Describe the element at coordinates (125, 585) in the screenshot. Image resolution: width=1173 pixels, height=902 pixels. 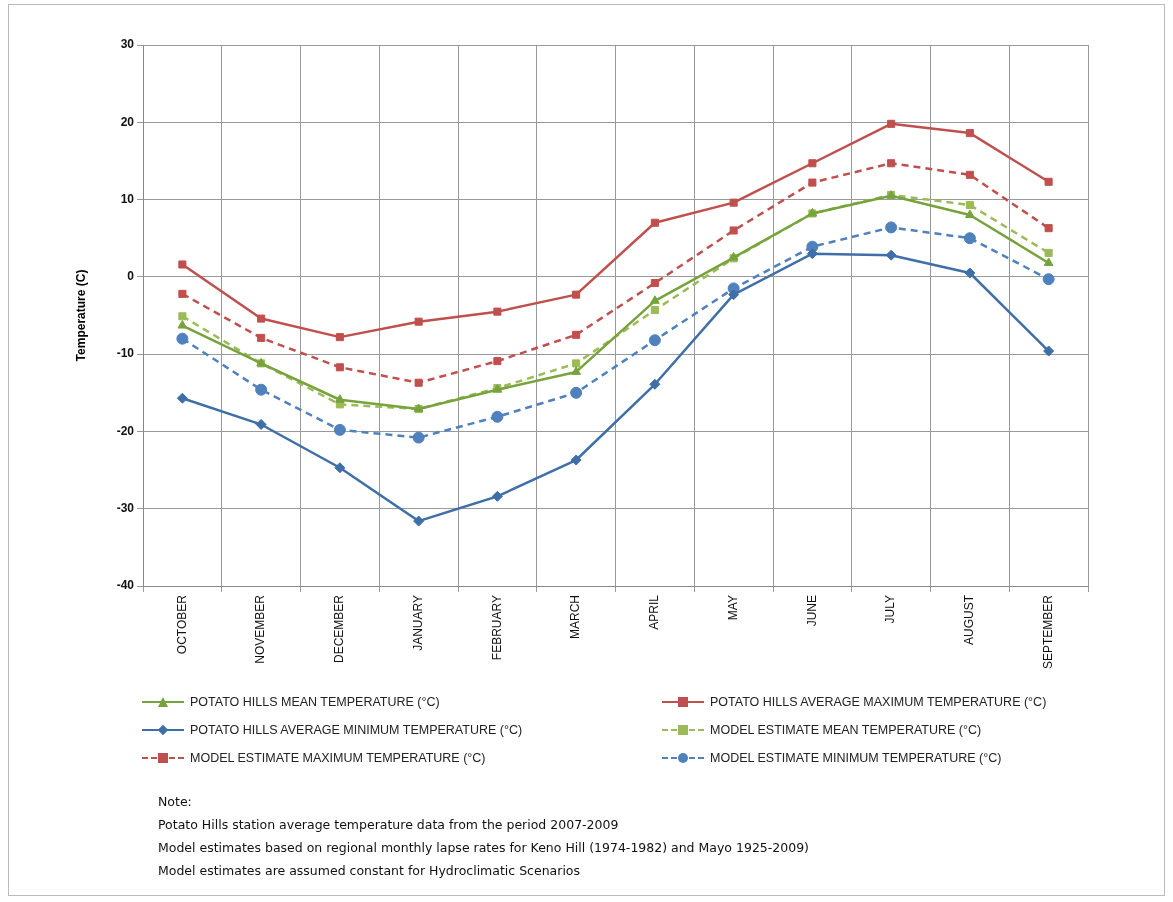
I see `y-tick-label: -40` at that location.